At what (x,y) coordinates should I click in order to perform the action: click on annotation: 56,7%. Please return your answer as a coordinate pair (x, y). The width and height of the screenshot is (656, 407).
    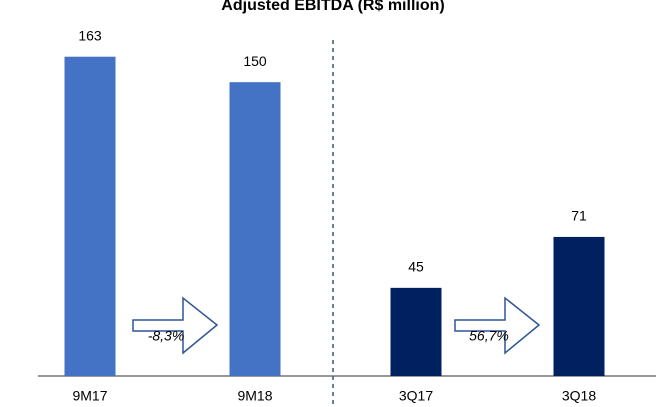
    Looking at the image, I should click on (489, 336).